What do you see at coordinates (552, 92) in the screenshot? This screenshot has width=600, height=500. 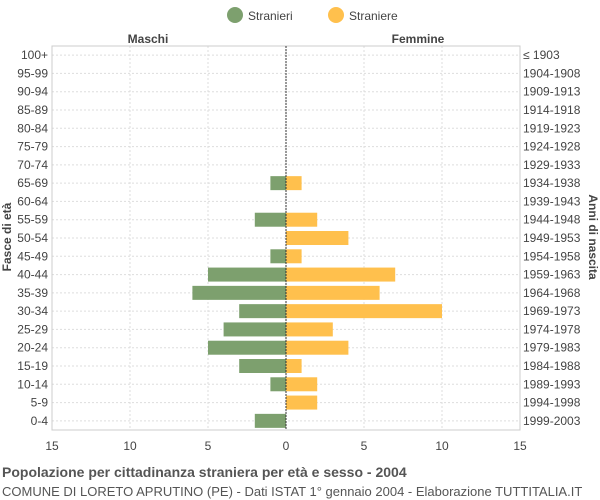 I see `birth-year-label: 1909-1913` at bounding box center [552, 92].